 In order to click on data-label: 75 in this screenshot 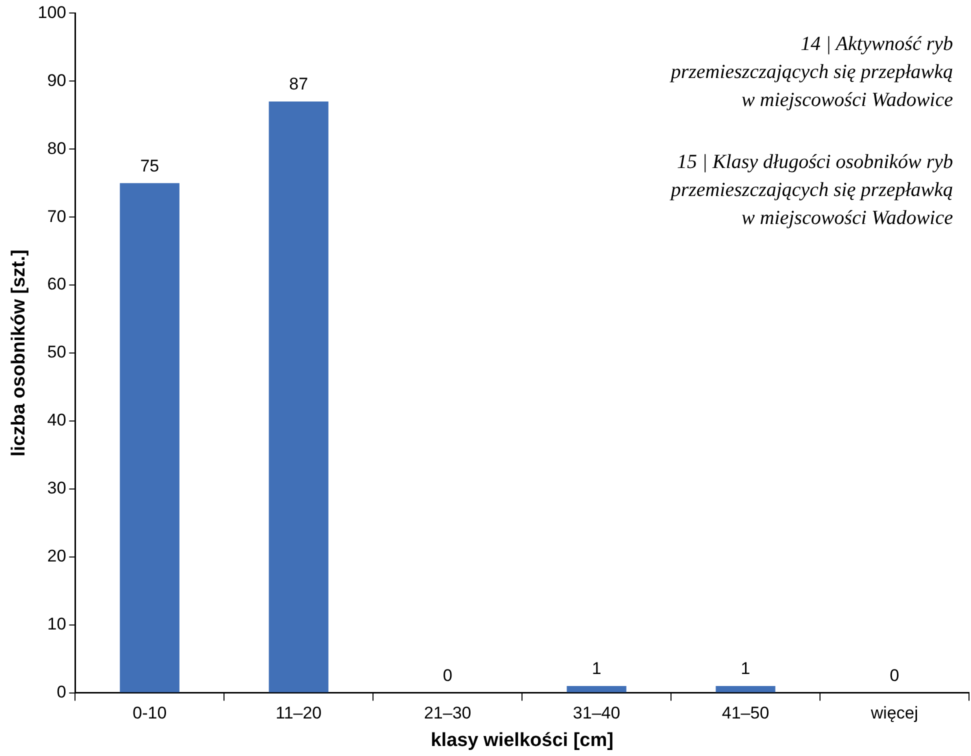, I will do `click(150, 166)`.